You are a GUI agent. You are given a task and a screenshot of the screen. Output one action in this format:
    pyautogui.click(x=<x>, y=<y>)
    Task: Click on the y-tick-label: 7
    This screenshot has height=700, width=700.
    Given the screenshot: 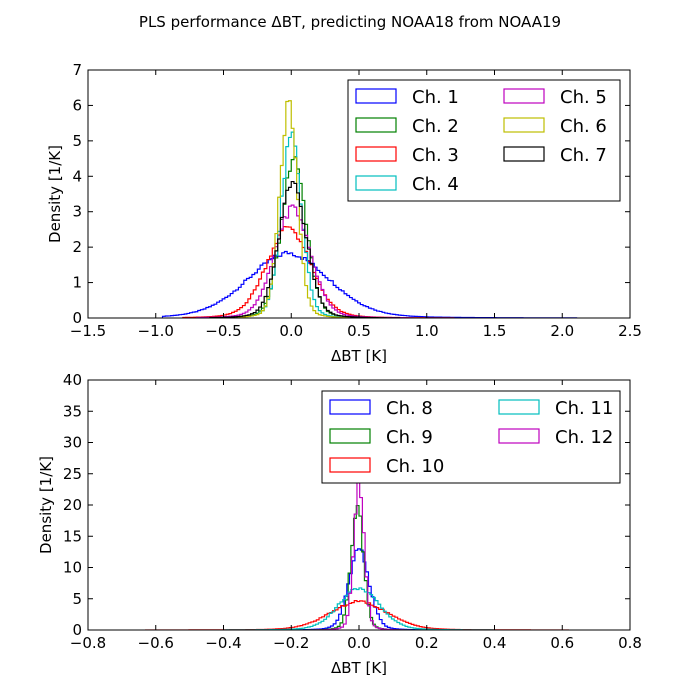 What is the action you would take?
    pyautogui.click(x=77, y=70)
    